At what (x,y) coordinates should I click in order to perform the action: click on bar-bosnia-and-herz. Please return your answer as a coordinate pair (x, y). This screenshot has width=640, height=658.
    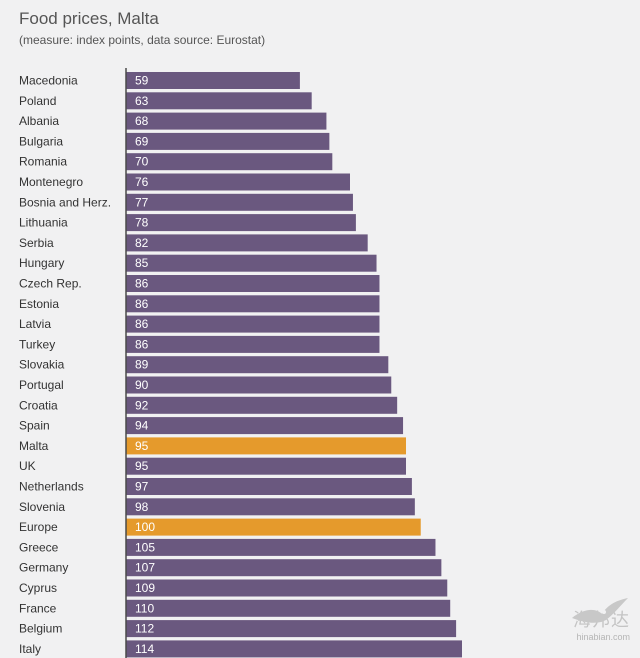
    Looking at the image, I should click on (239, 202).